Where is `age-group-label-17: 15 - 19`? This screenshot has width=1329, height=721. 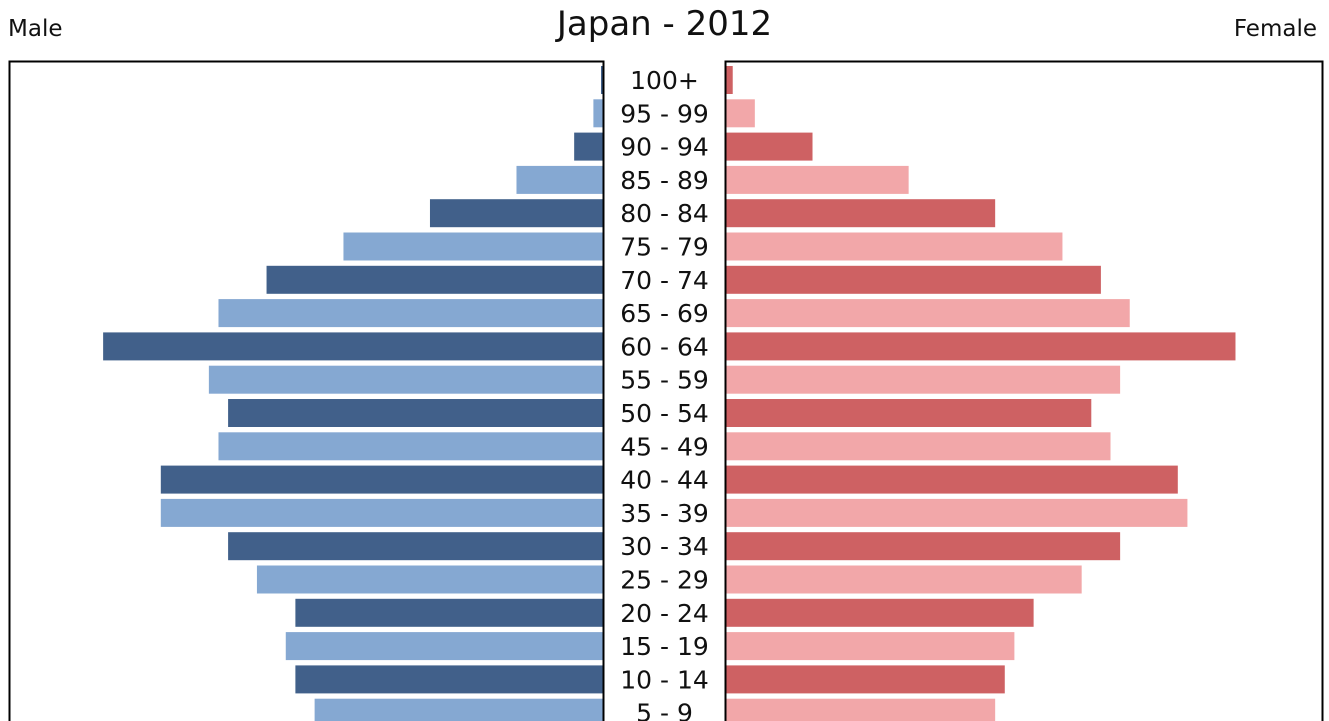
age-group-label-17: 15 - 19 is located at coordinates (664, 646).